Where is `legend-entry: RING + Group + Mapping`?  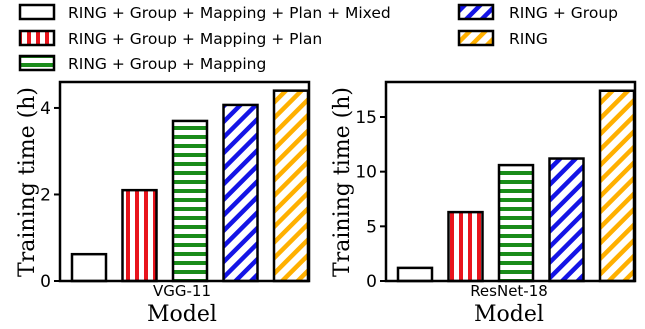
legend-entry: RING + Group + Mapping is located at coordinates (142, 63).